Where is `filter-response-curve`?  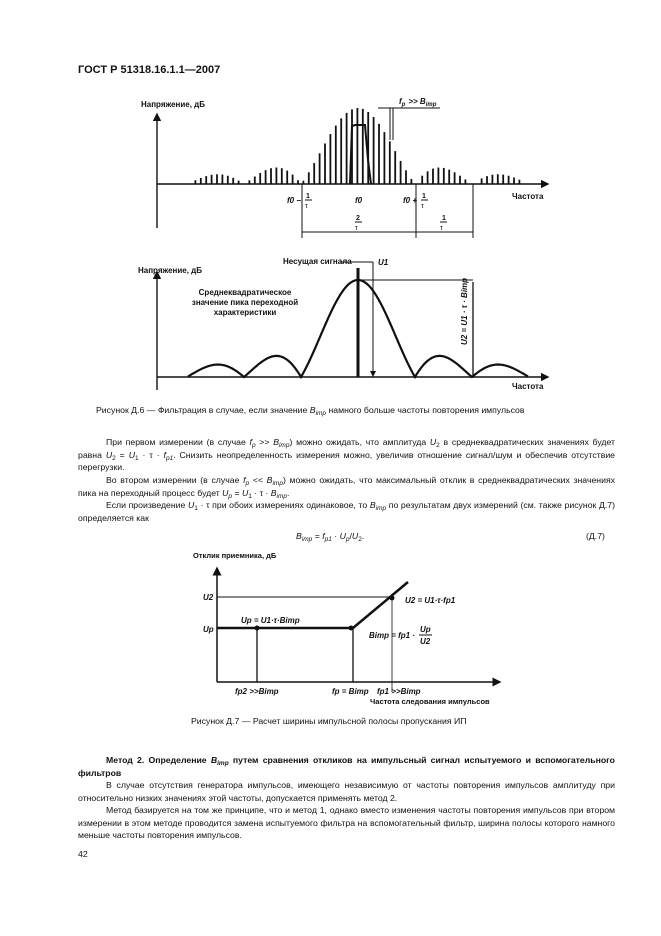
filter-response-curve is located at coordinates (360, 154).